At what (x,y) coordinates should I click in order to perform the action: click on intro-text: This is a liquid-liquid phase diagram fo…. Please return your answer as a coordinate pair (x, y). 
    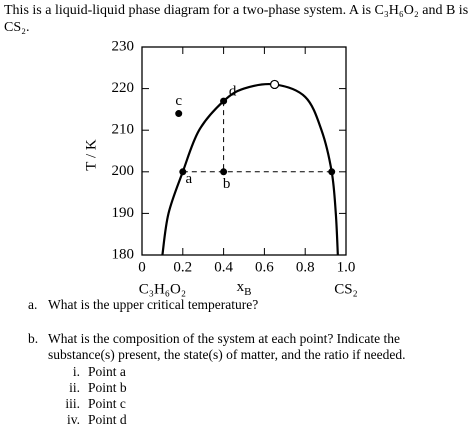
    Looking at the image, I should click on (236, 19).